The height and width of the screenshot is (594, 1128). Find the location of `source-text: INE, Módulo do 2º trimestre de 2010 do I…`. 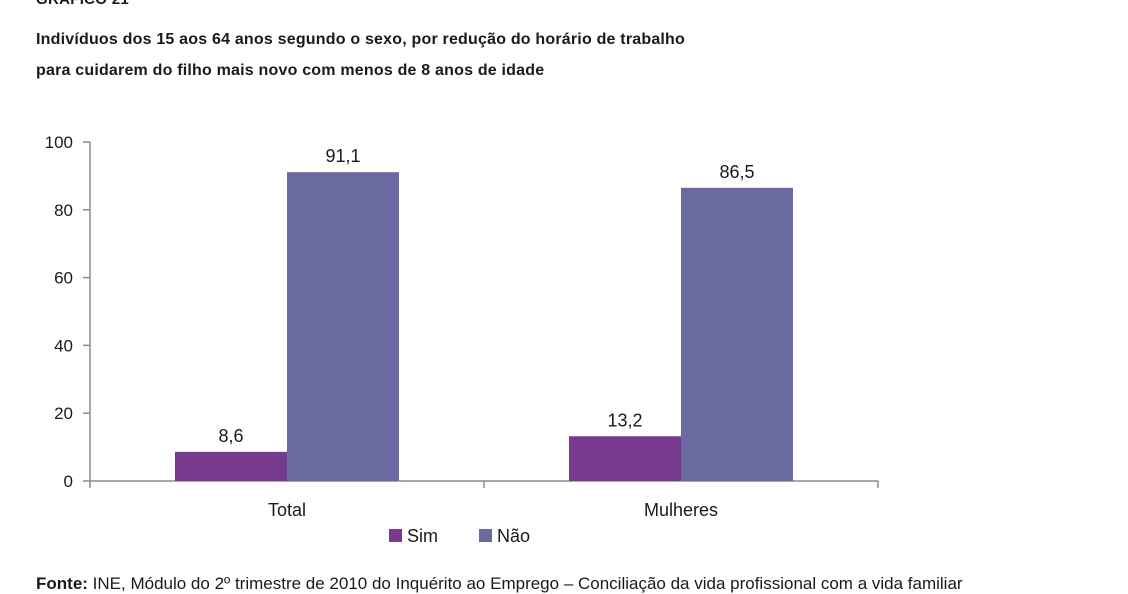

source-text: INE, Módulo do 2º trimestre de 2010 do I… is located at coordinates (527, 583).